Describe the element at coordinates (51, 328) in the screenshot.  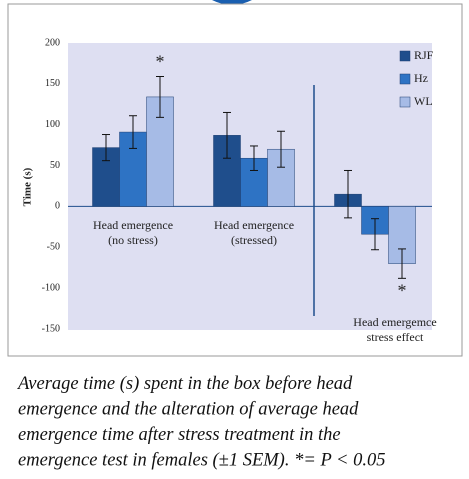
I see `y-tick-label: -150` at that location.